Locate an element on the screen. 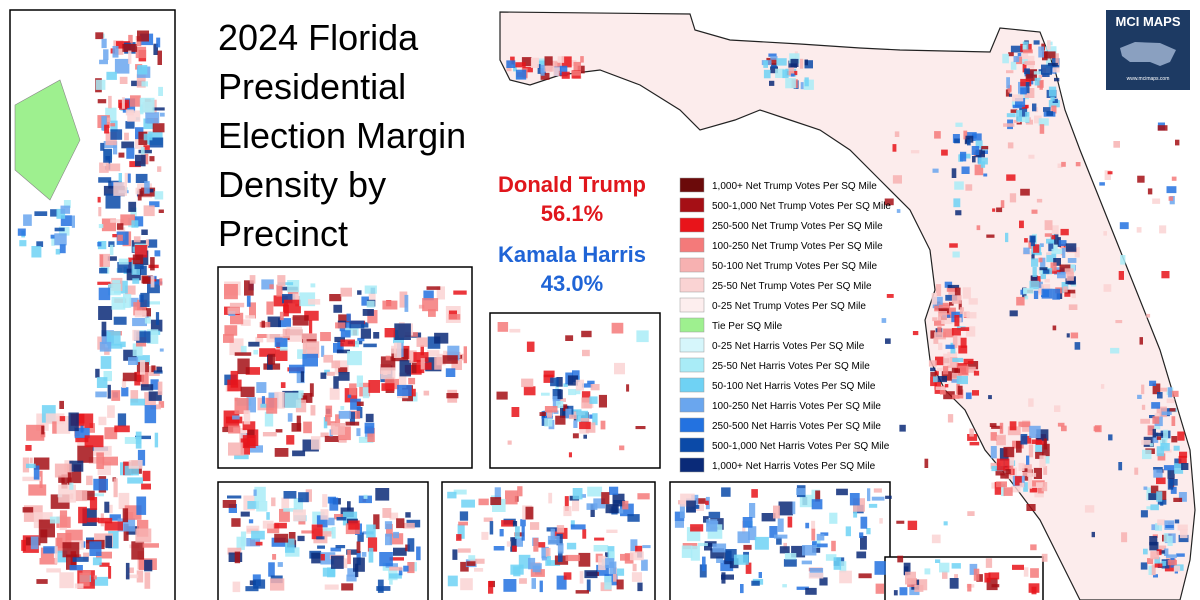  legend-label: 100-250 Net Trump Votes Per SQ Mile is located at coordinates (797, 246).